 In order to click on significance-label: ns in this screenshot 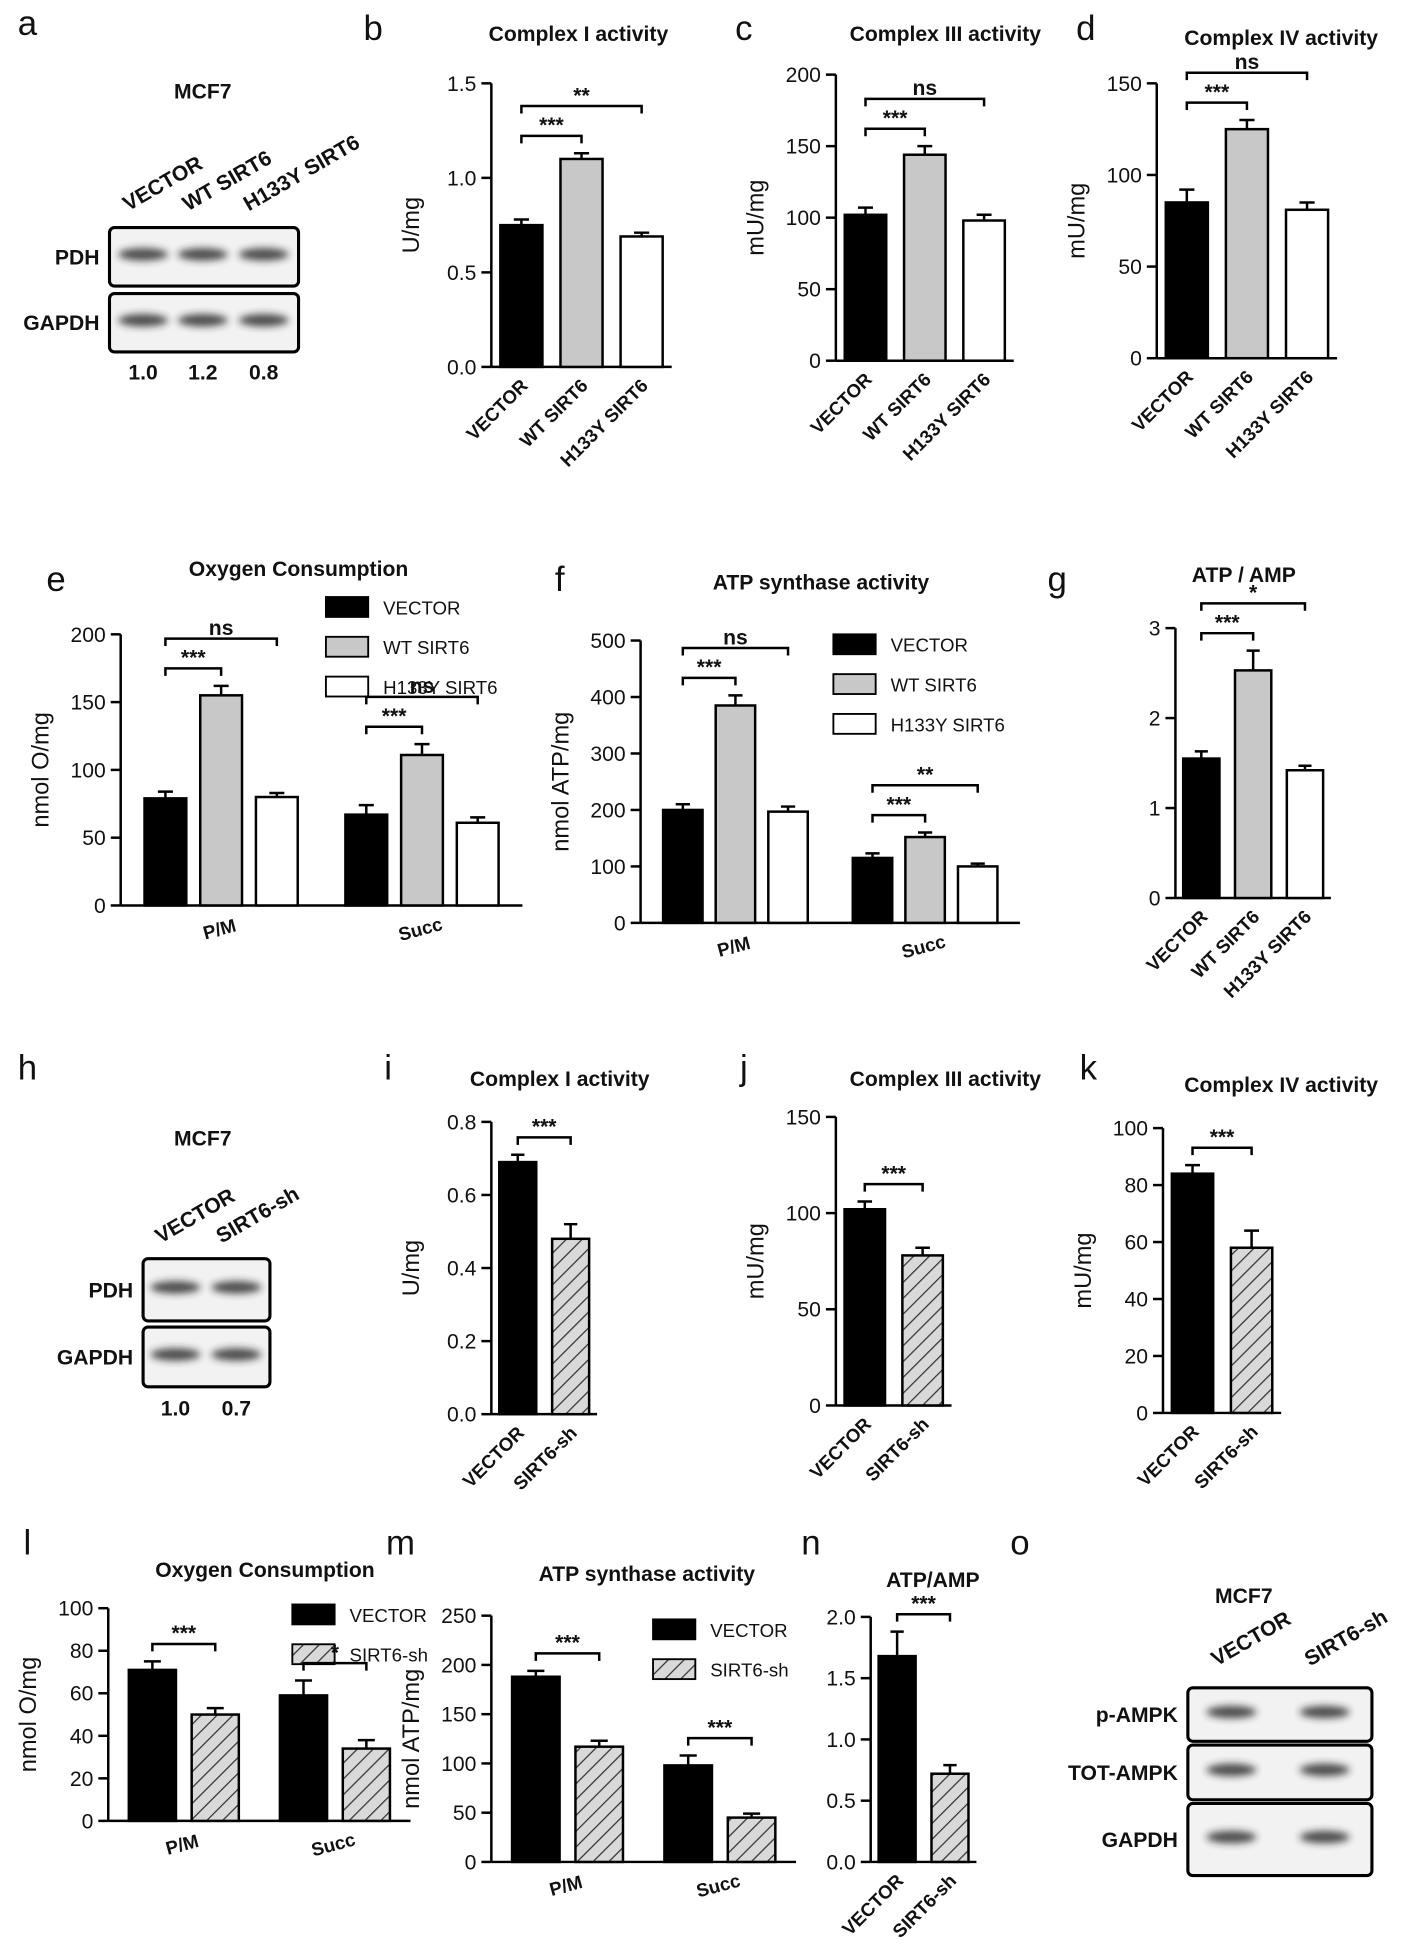, I will do `click(221, 628)`.